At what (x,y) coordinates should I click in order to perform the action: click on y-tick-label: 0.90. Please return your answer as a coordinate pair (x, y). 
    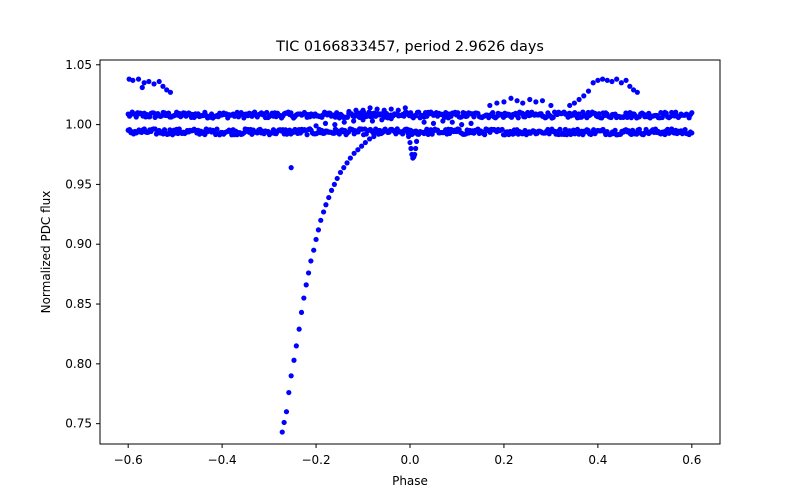
    Looking at the image, I should click on (78, 244).